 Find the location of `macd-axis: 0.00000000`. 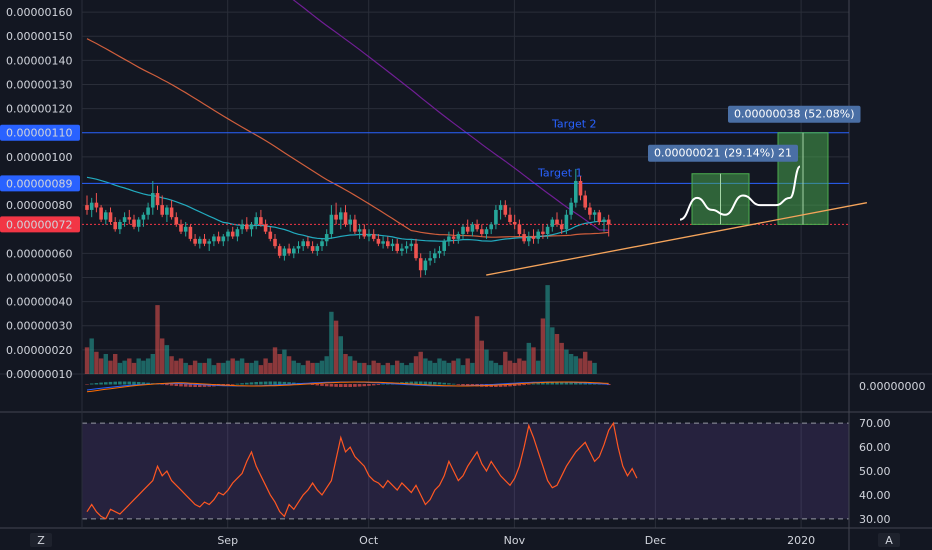

macd-axis: 0.00000000 is located at coordinates (892, 386).